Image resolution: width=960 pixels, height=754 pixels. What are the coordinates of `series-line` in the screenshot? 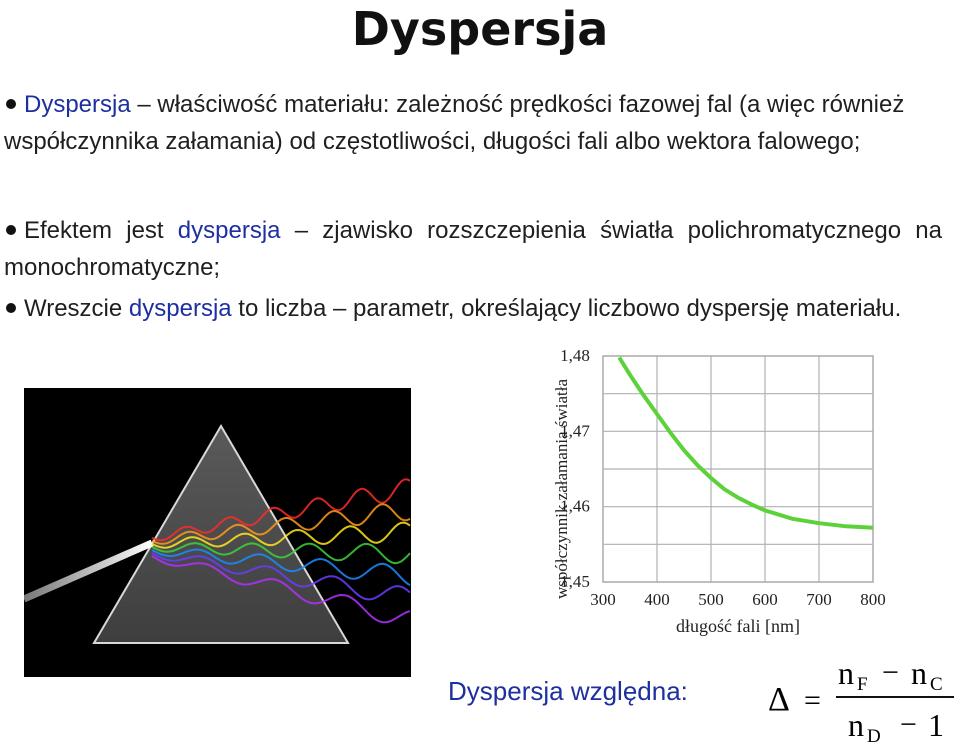 It's located at (745, 443).